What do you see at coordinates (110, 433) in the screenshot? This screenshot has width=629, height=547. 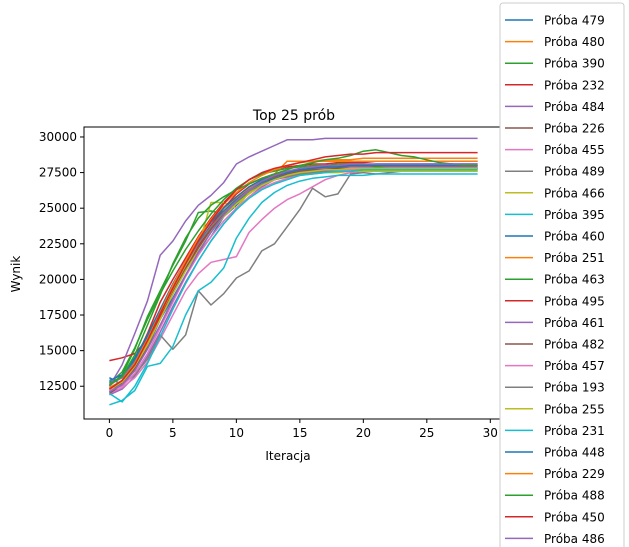 I see `x-tick-label: 0` at bounding box center [110, 433].